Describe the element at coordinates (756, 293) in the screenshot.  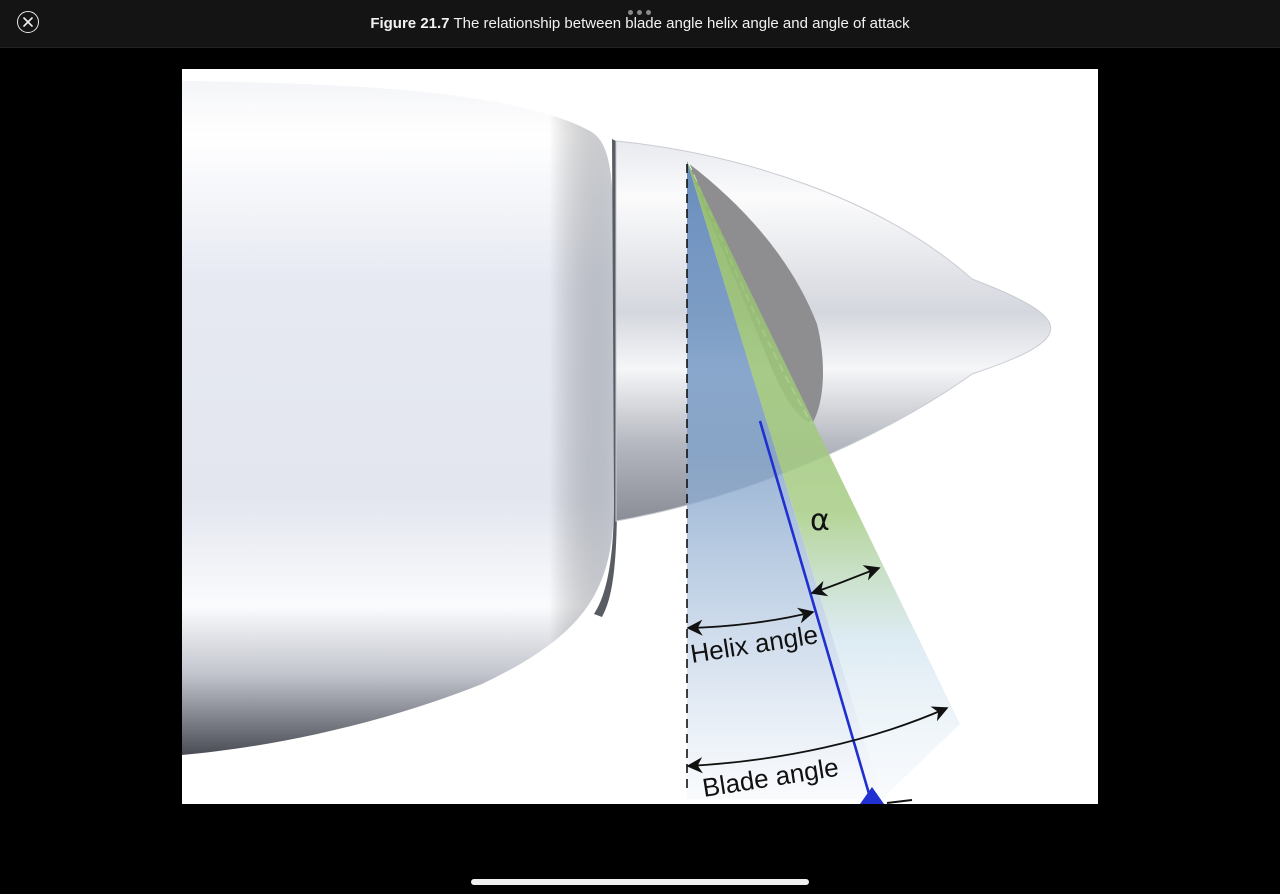
I see `blade-airfoil` at that location.